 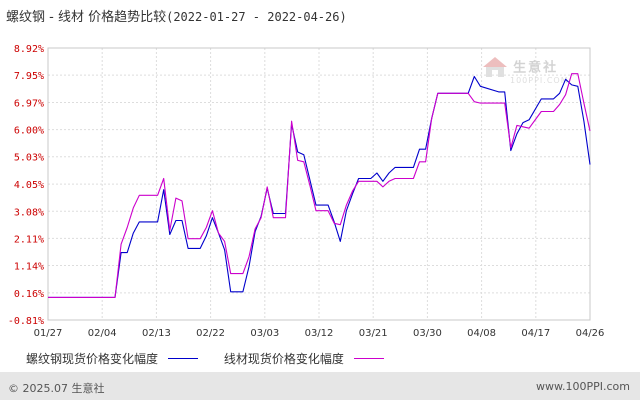 What do you see at coordinates (29, 131) in the screenshot?
I see `y-tick-label: 6.00%` at bounding box center [29, 131].